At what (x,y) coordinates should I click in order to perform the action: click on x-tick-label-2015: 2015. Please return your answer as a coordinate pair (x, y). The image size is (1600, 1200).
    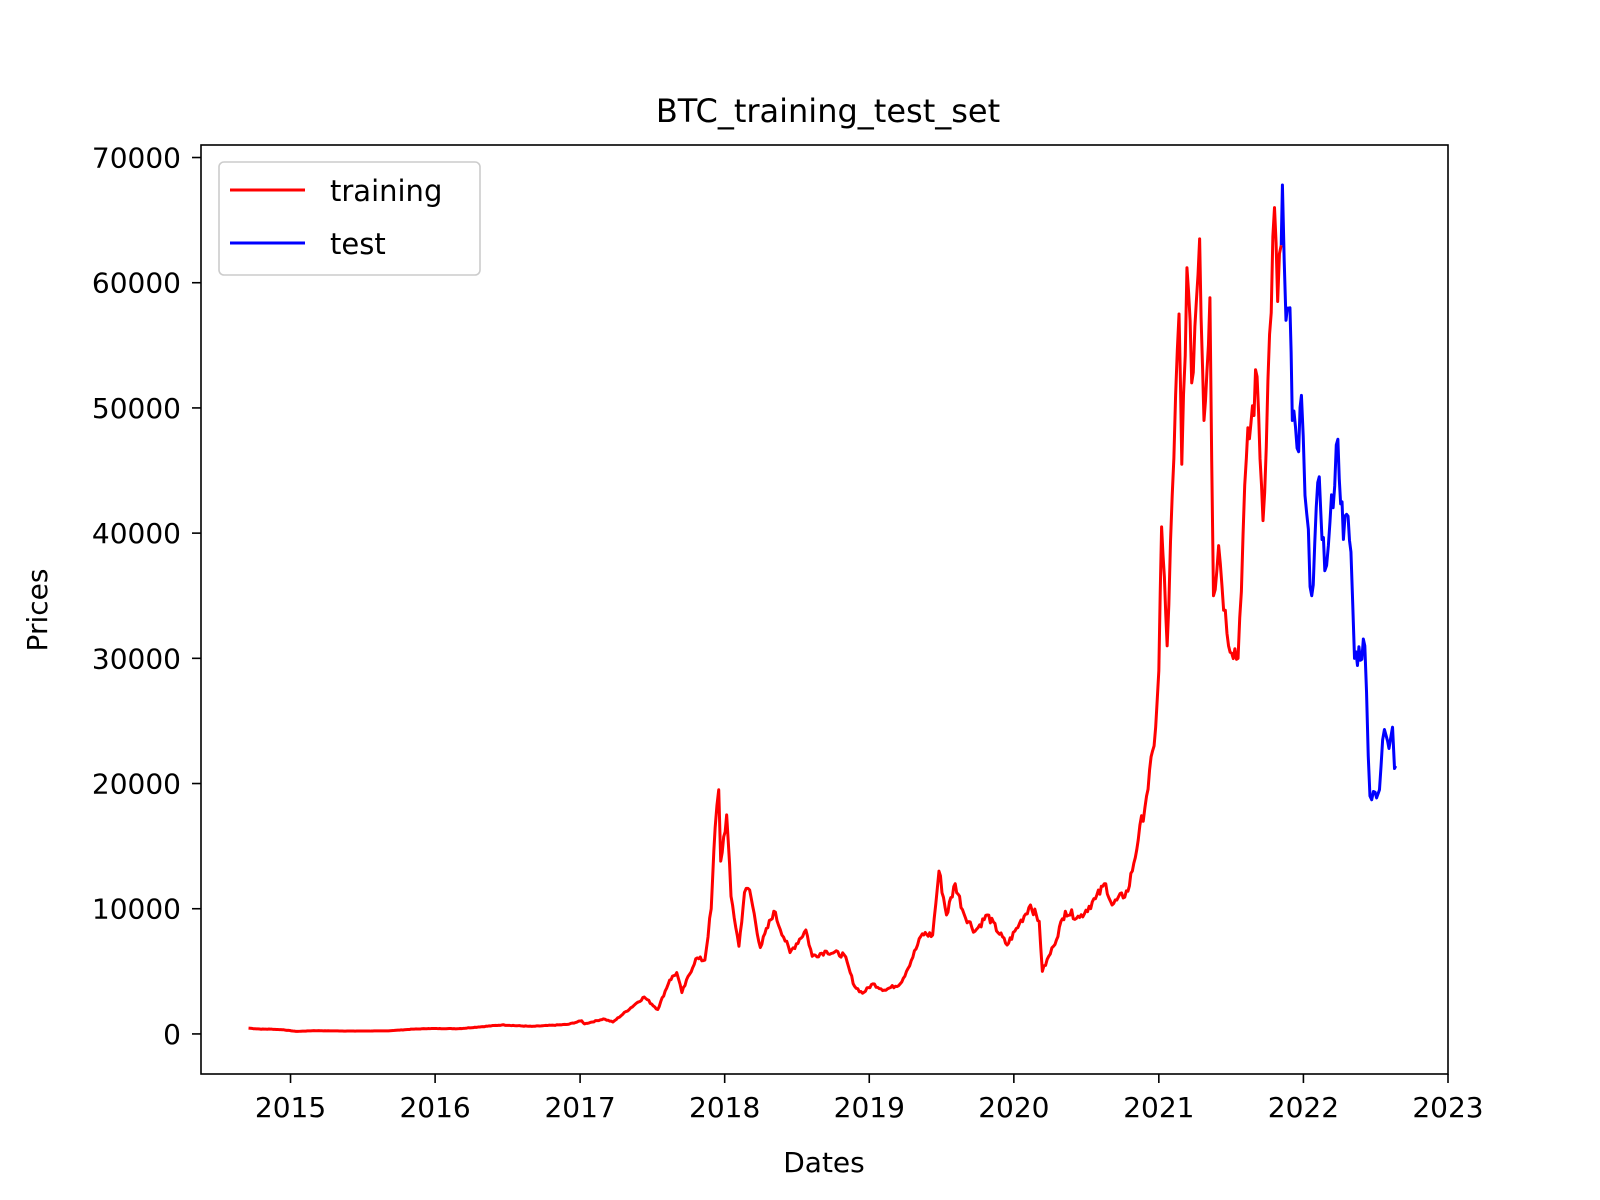
    Looking at the image, I should click on (290, 1107).